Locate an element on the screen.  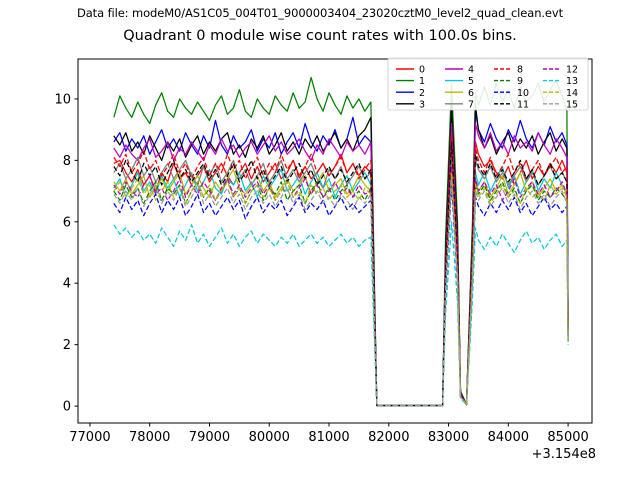
legend-label-2: 2 is located at coordinates (422, 93).